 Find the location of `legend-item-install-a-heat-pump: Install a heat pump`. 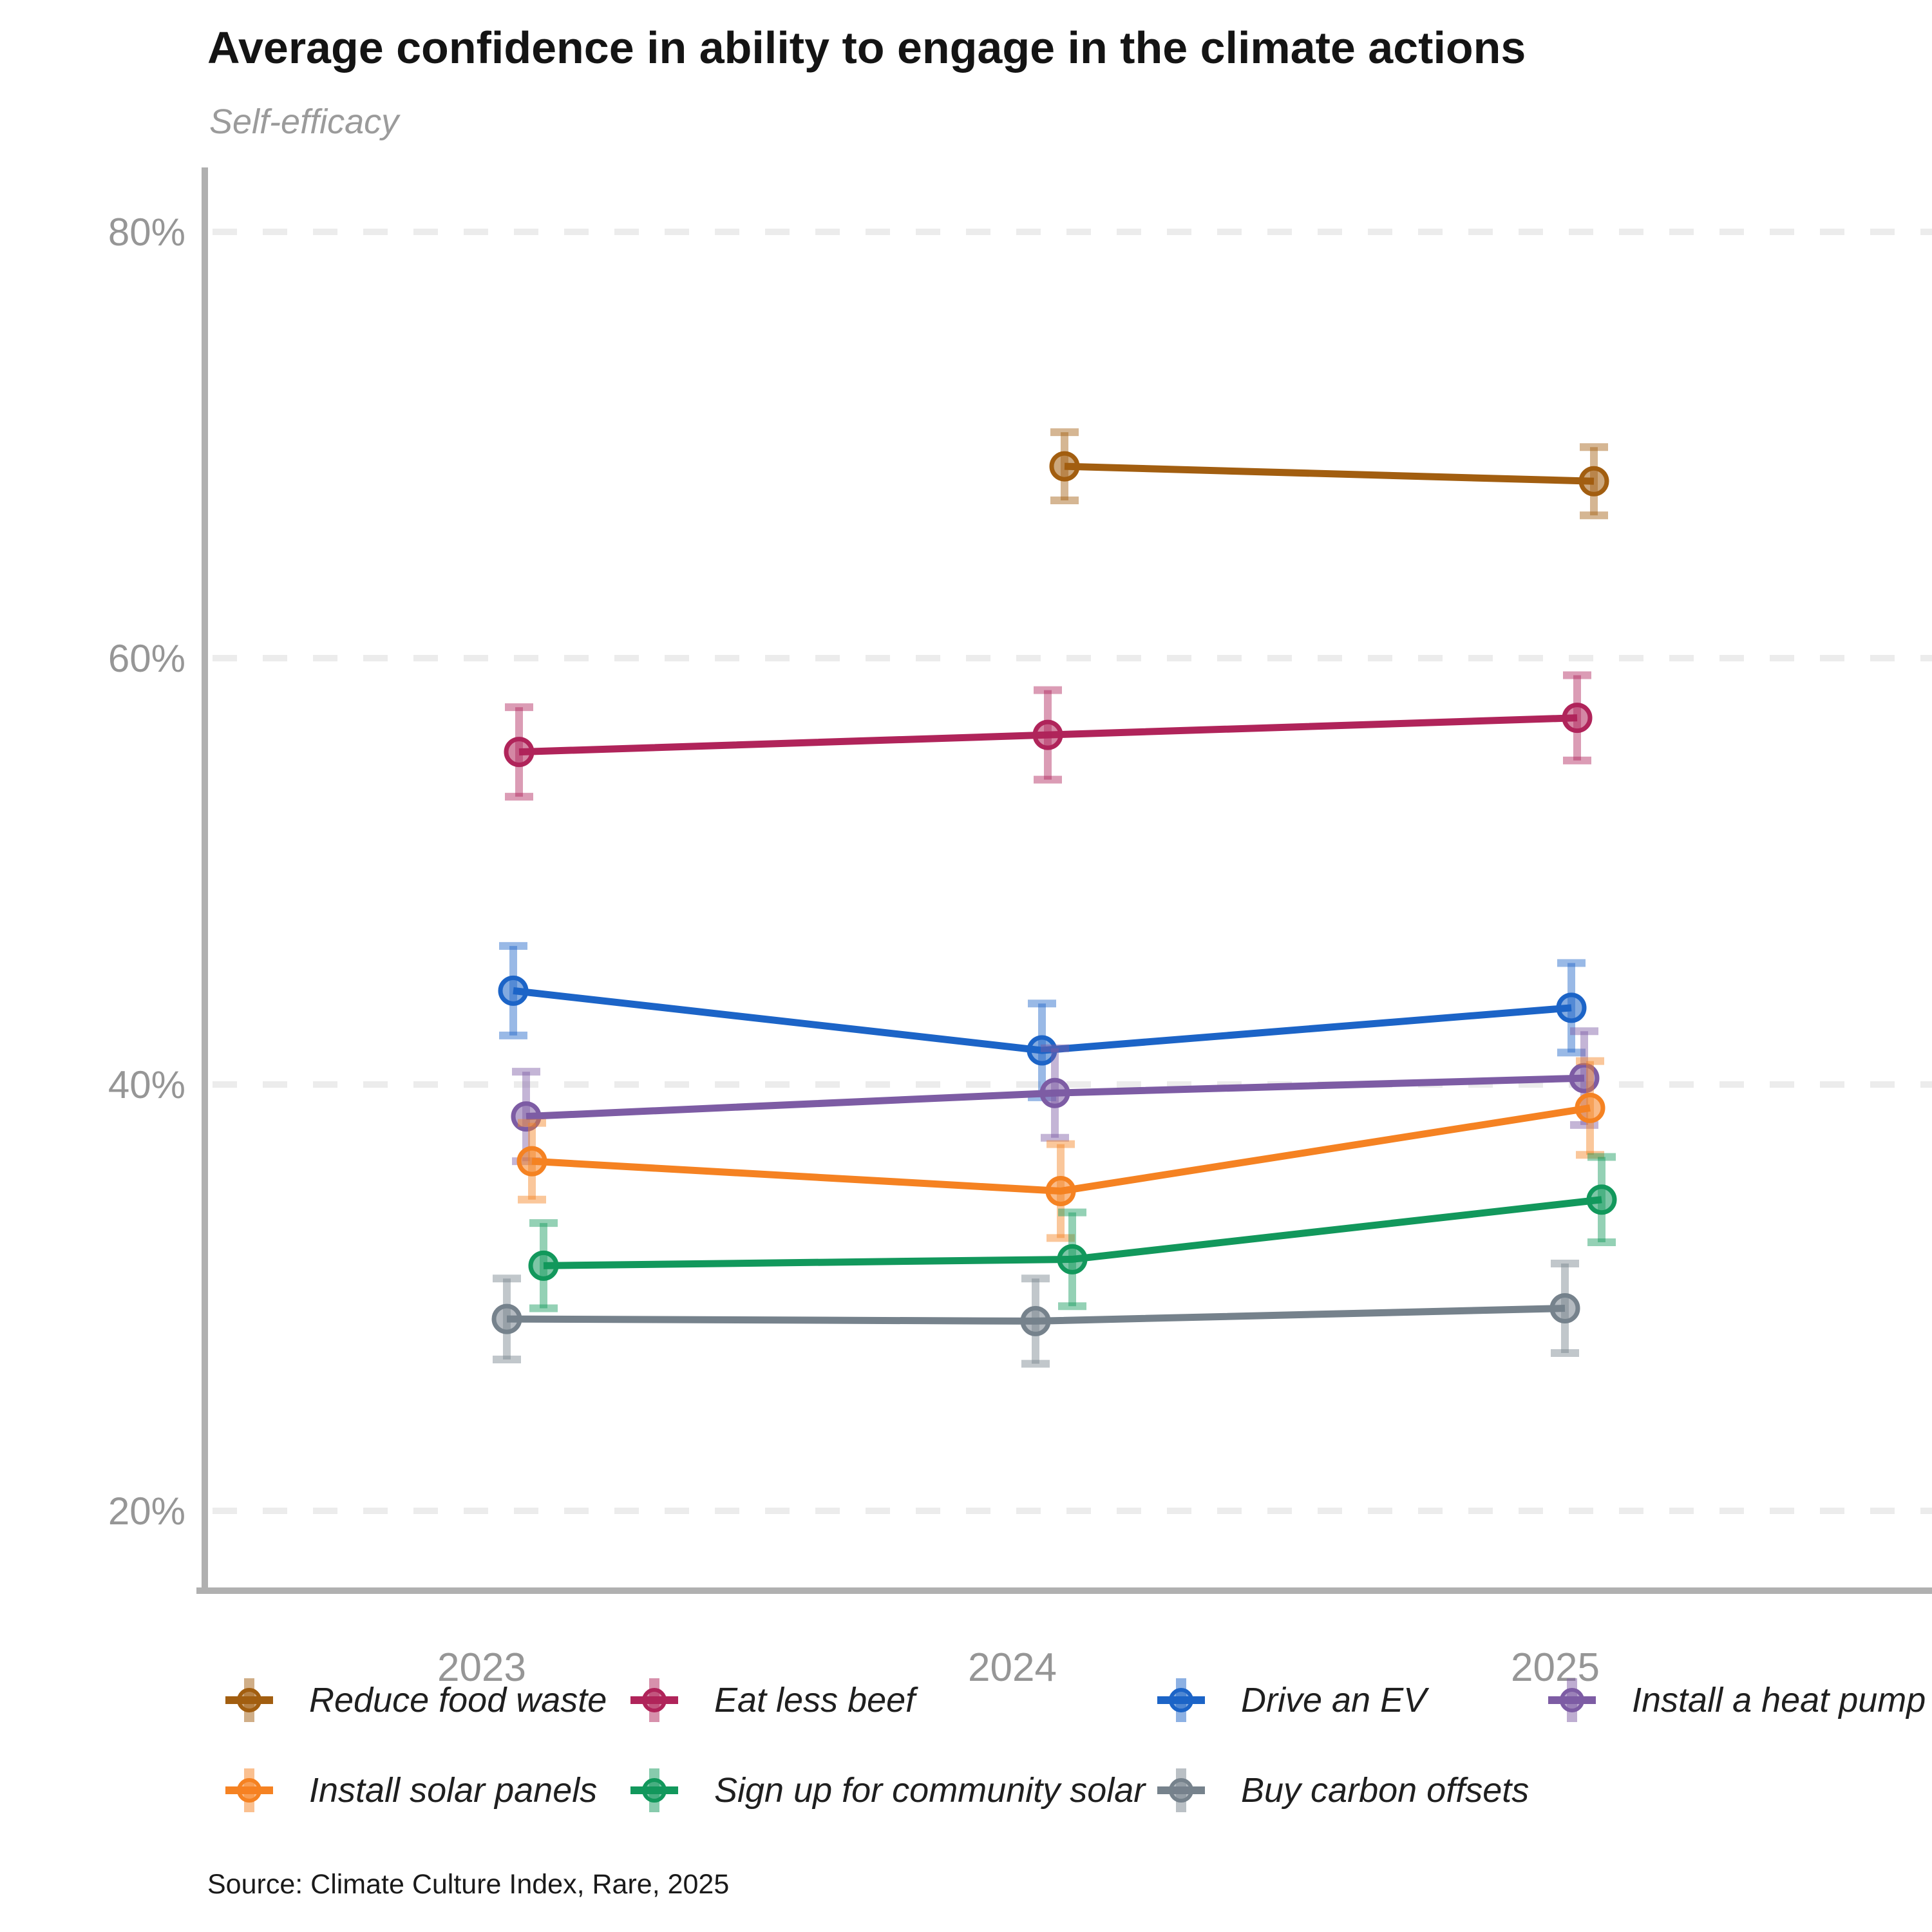

legend-item-install-a-heat-pump: Install a heat pump is located at coordinates (1731, 1700).